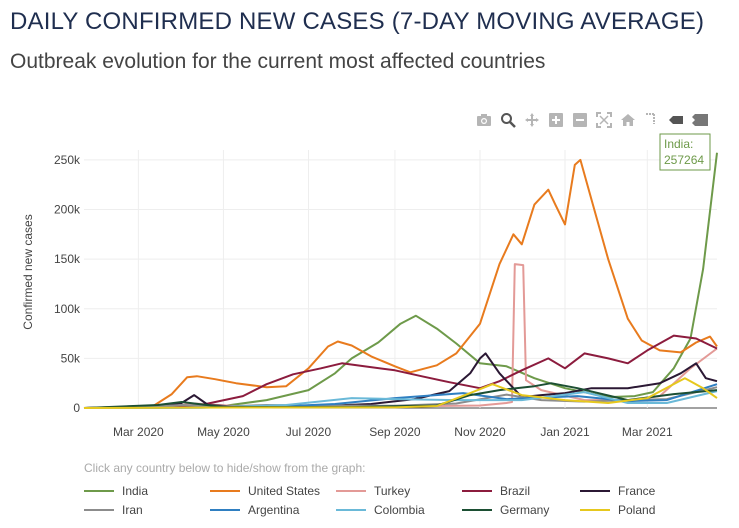  I want to click on legend-item-united-states: United States, so click(265, 491).